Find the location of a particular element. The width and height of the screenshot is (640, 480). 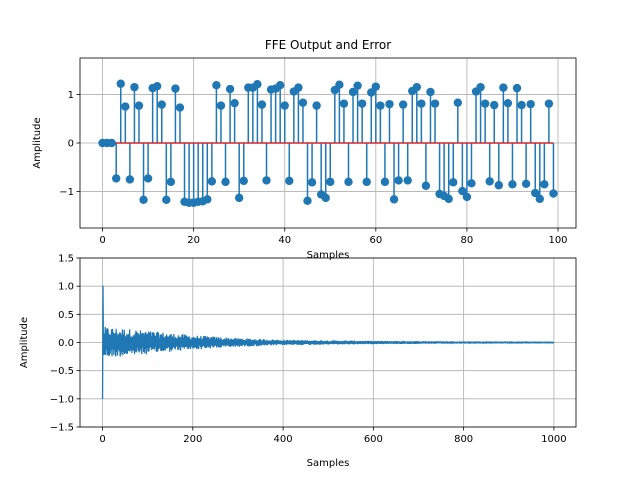

y-tick-label: −0.5 is located at coordinates (62, 371).